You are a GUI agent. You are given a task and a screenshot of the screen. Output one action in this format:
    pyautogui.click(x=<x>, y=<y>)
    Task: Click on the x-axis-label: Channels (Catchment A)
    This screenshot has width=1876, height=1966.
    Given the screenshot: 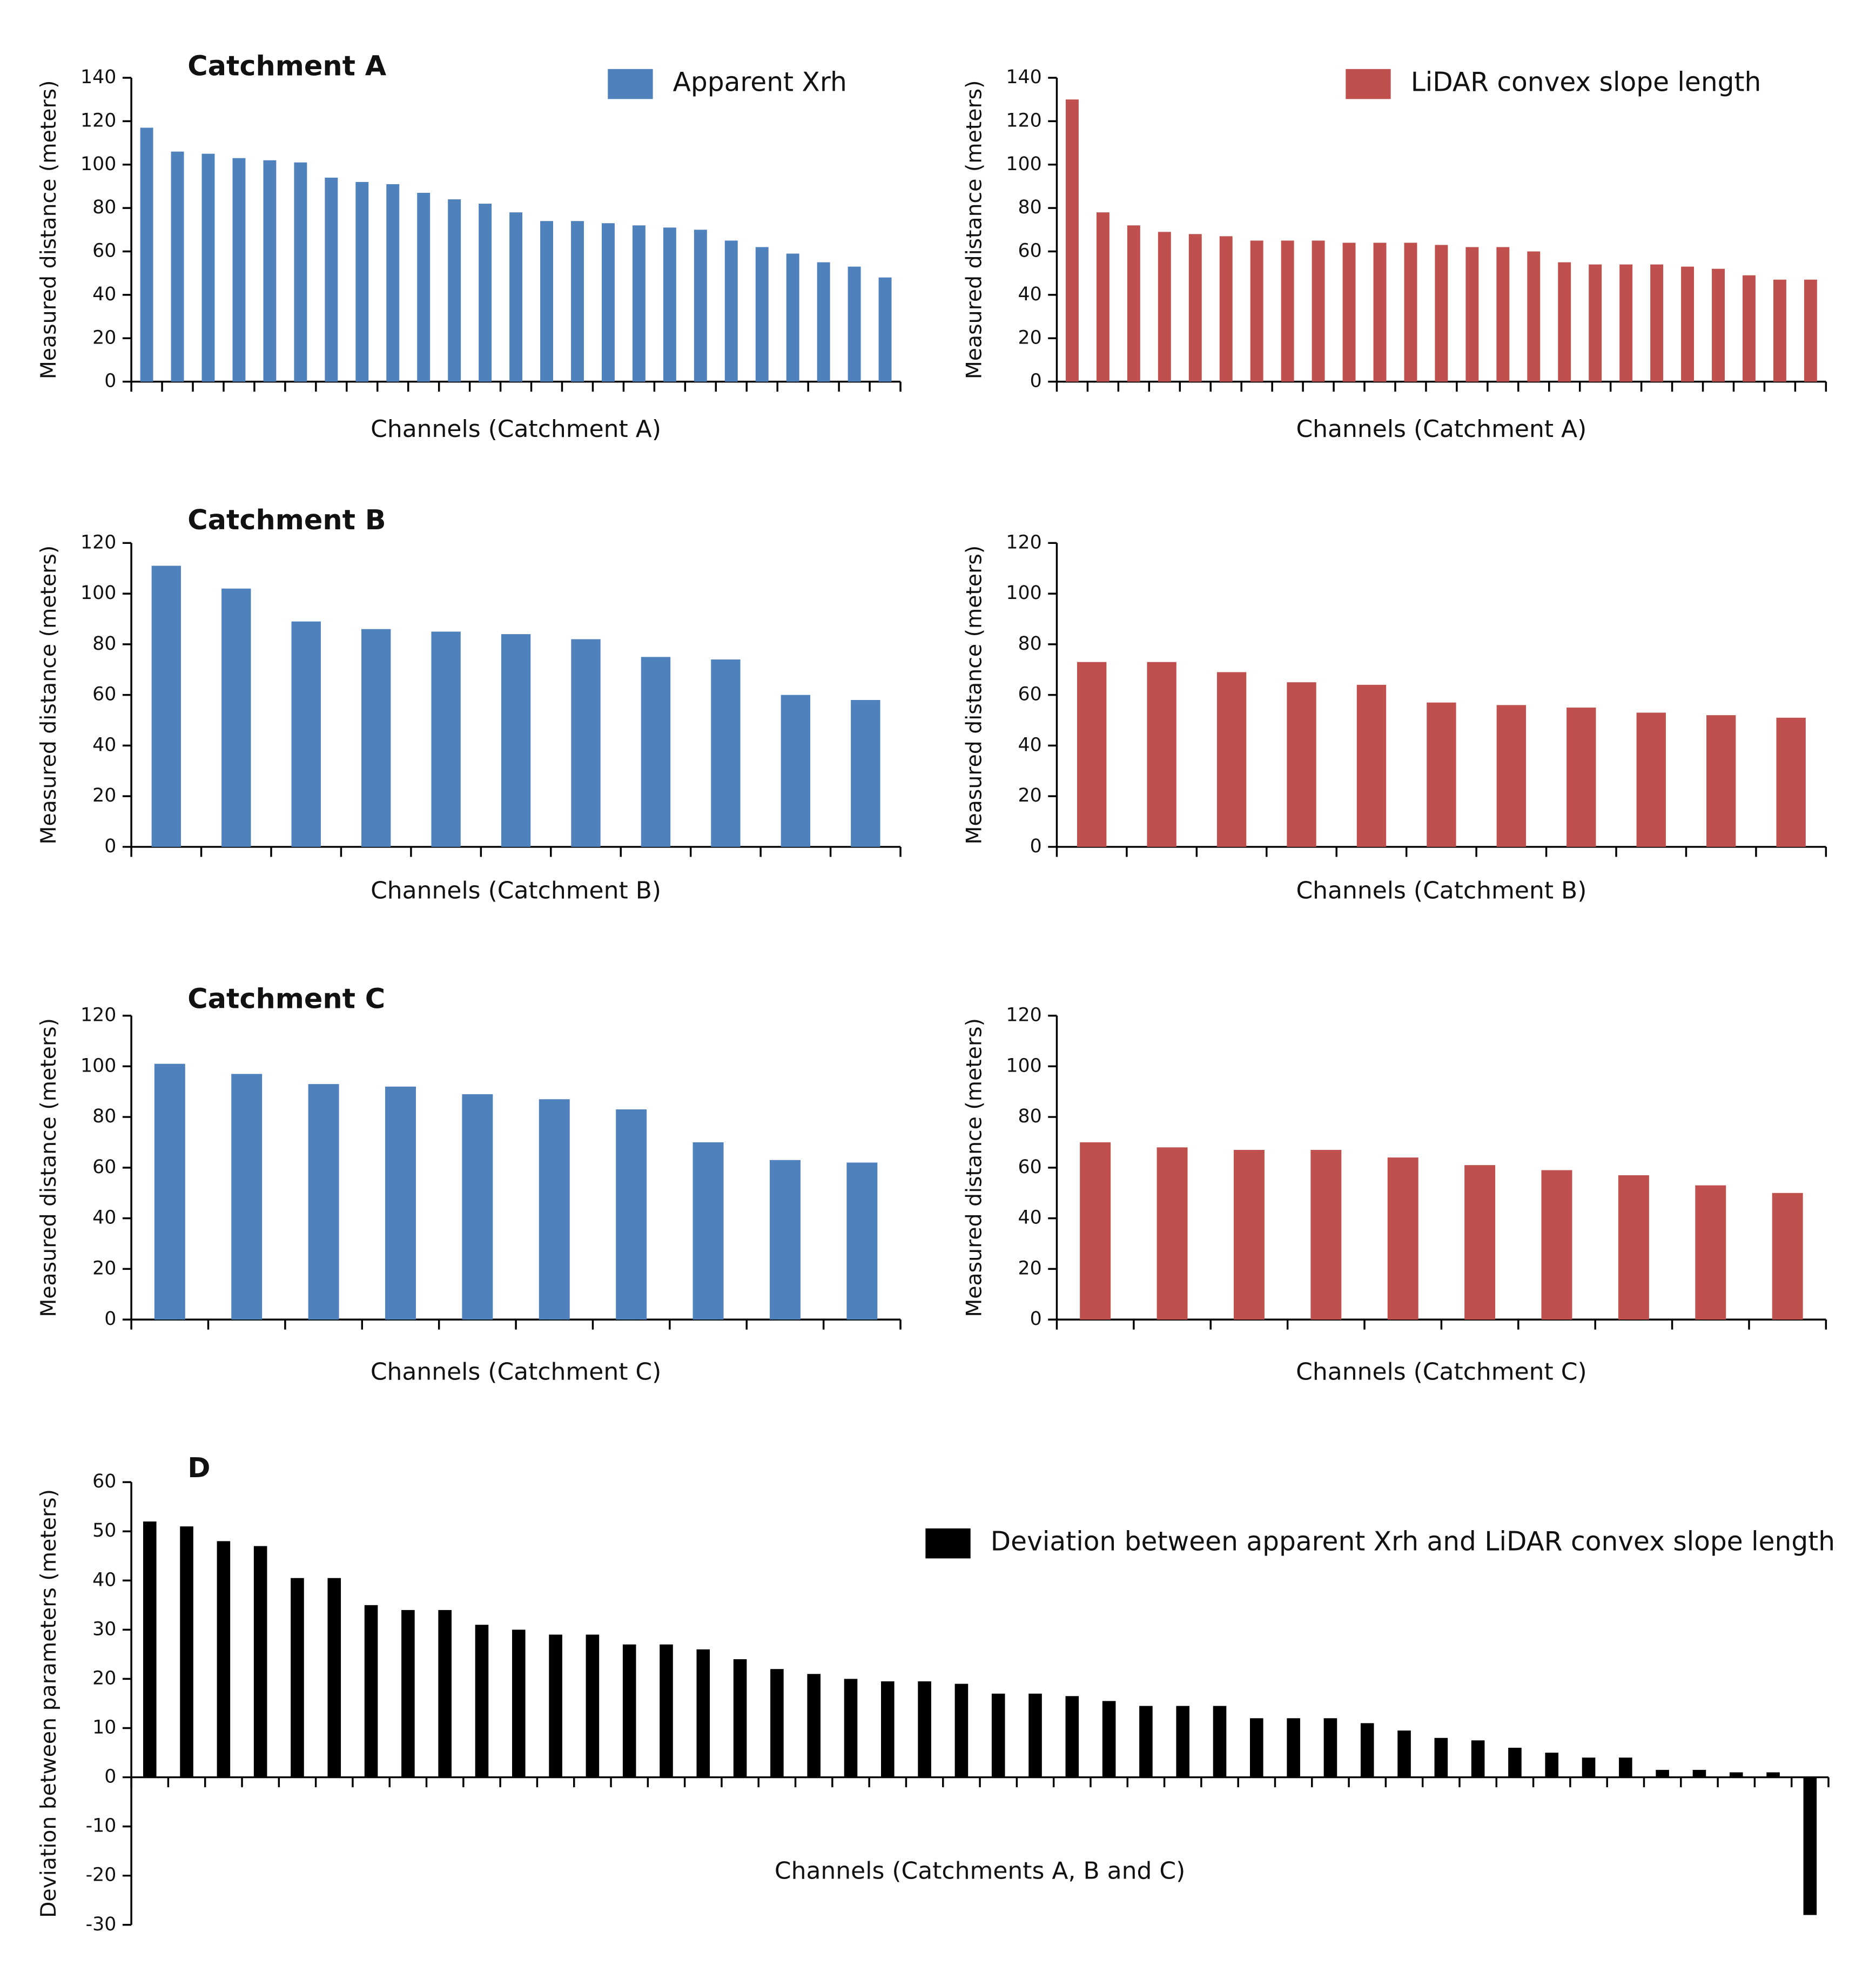 What is the action you would take?
    pyautogui.click(x=1441, y=429)
    